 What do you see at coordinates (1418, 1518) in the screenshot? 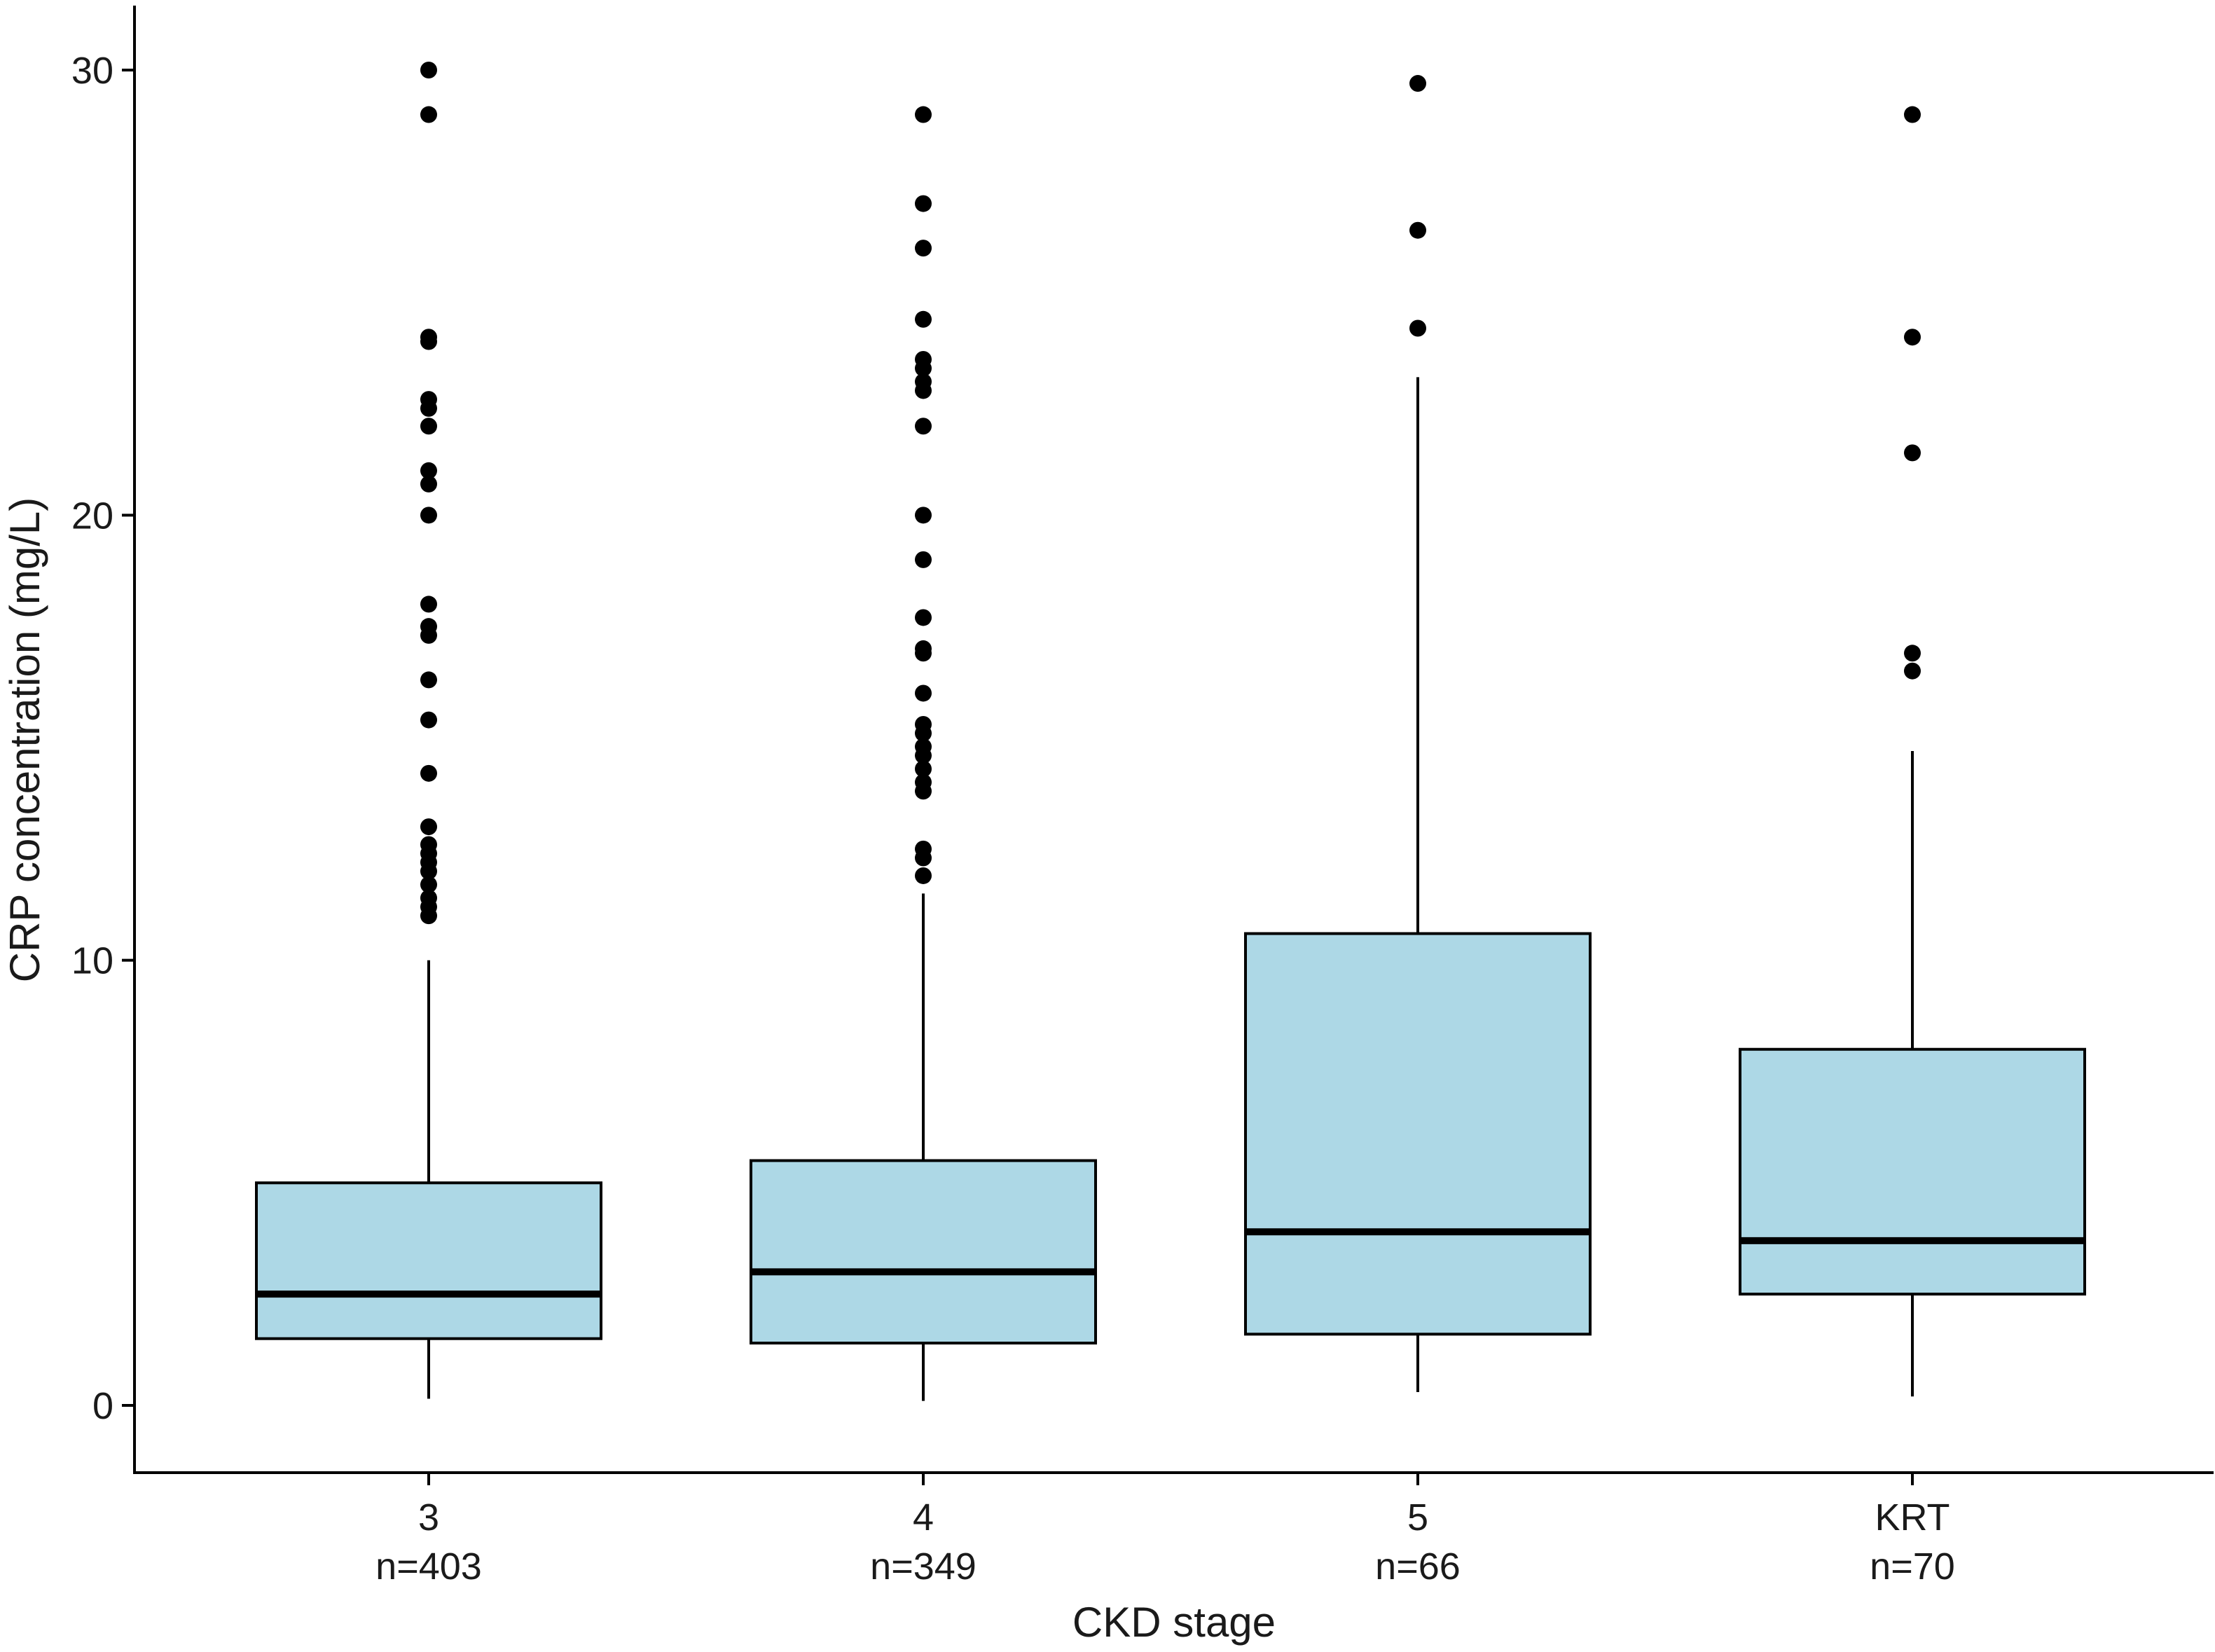
I see `x-tick-label: 5` at bounding box center [1418, 1518].